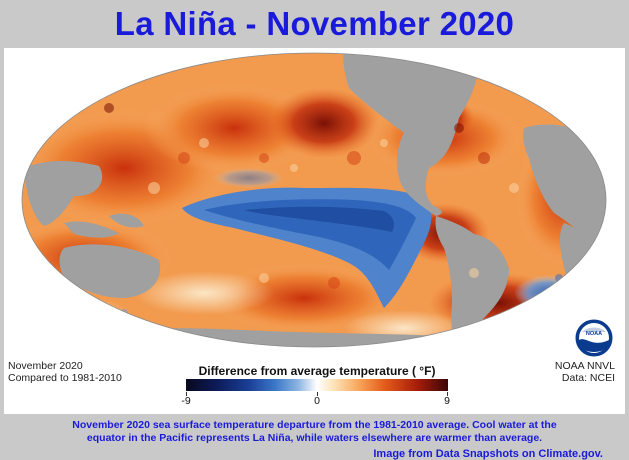 The image size is (629, 460). I want to click on left-note-baseline: Compared to 1981-2010, so click(65, 378).